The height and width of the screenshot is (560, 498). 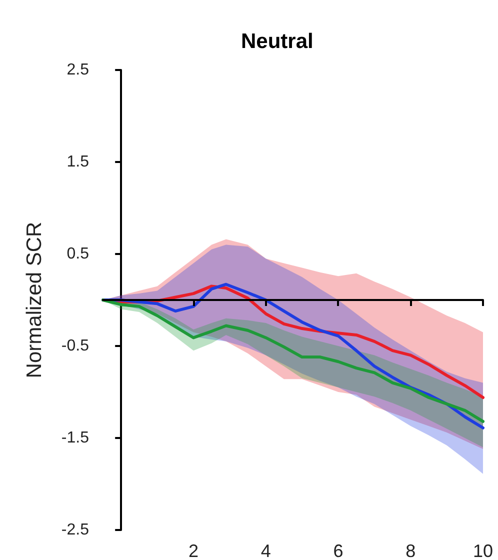 What do you see at coordinates (265, 550) in the screenshot?
I see `x-tick-label: 4` at bounding box center [265, 550].